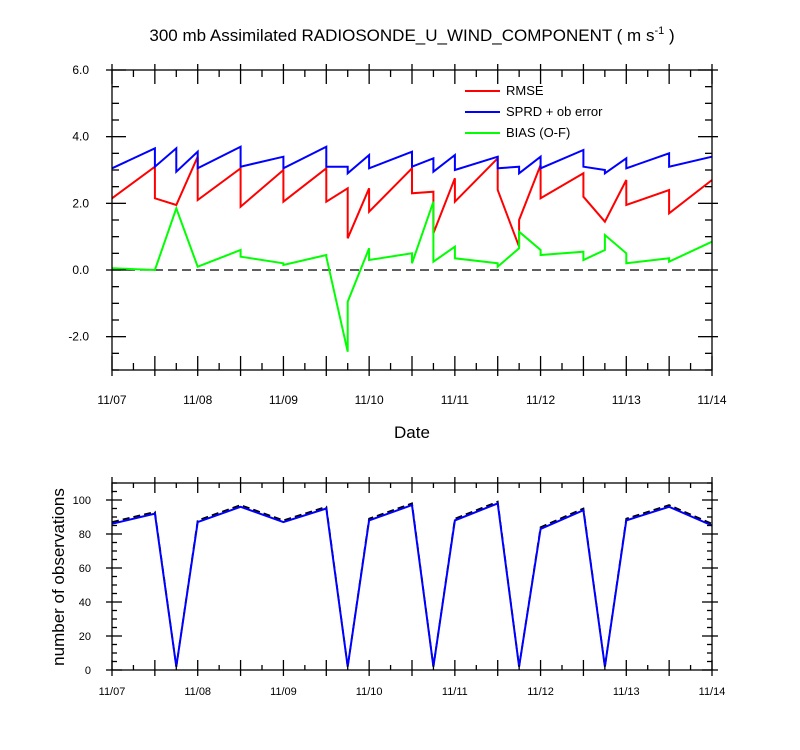  Describe the element at coordinates (82, 501) in the screenshot. I see `y-tick-label-100: 100` at that location.